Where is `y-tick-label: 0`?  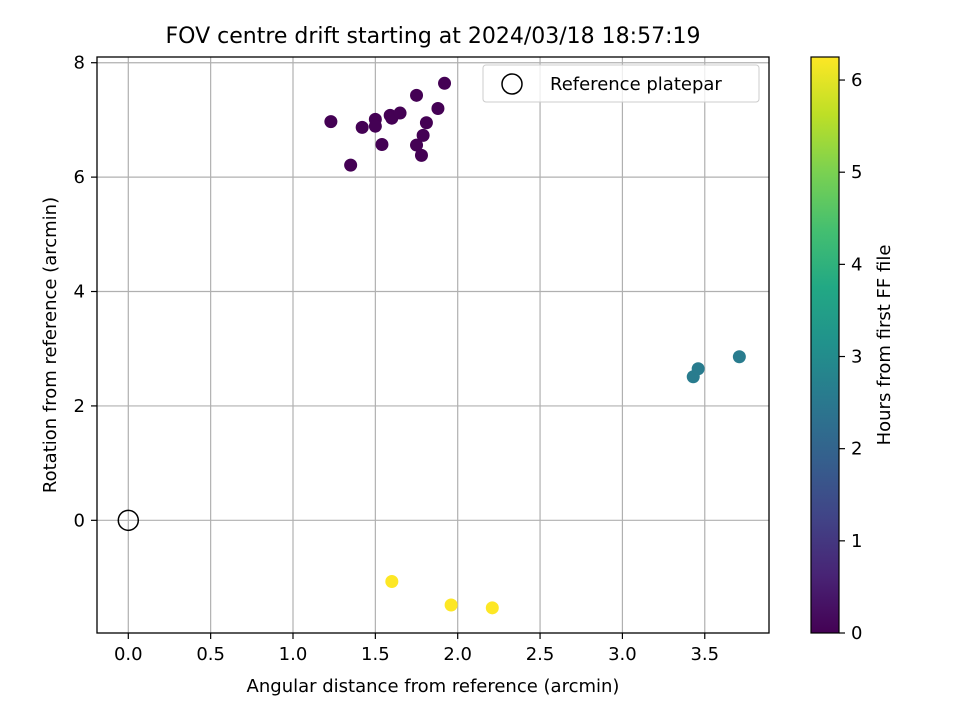 y-tick-label: 0 is located at coordinates (79, 520).